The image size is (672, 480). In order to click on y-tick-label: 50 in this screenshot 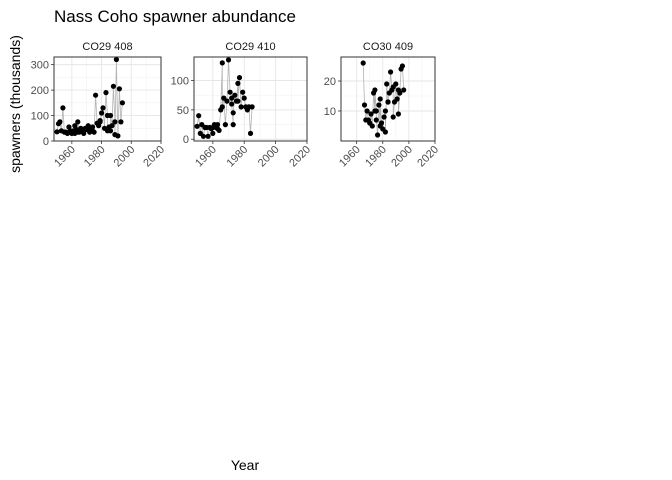, I will do `click(183, 111)`.